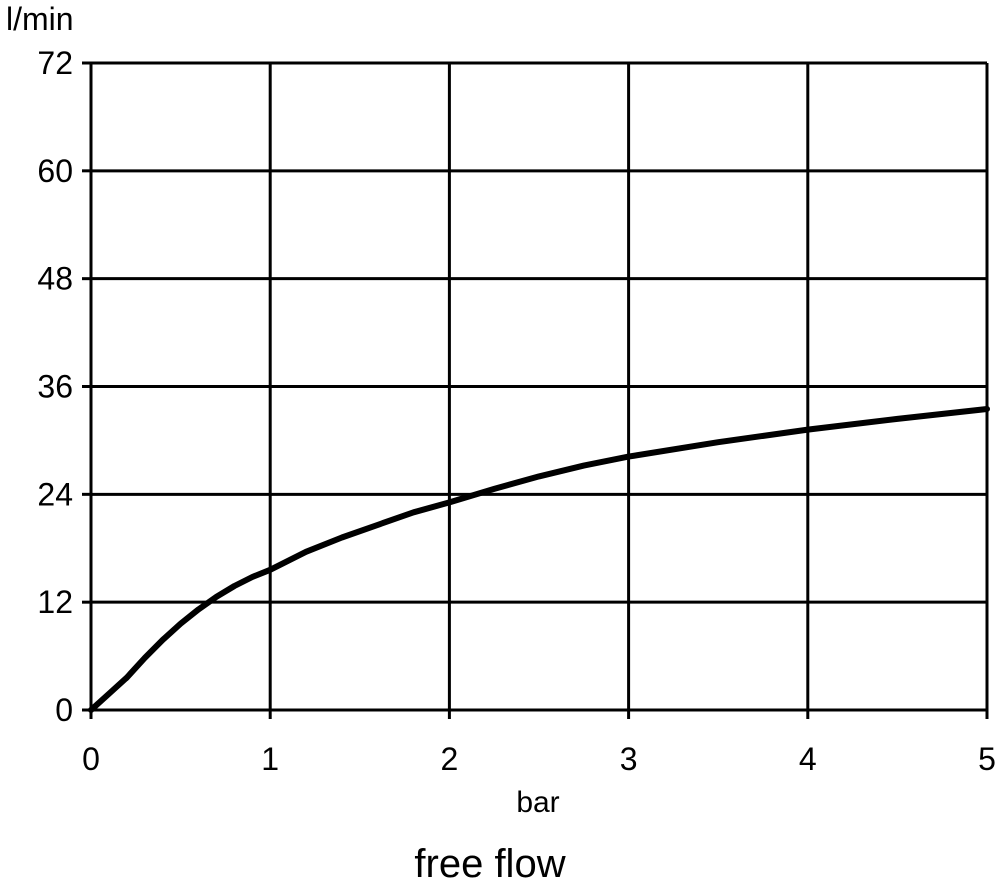  I want to click on y-tick-label-72: 72, so click(55, 63).